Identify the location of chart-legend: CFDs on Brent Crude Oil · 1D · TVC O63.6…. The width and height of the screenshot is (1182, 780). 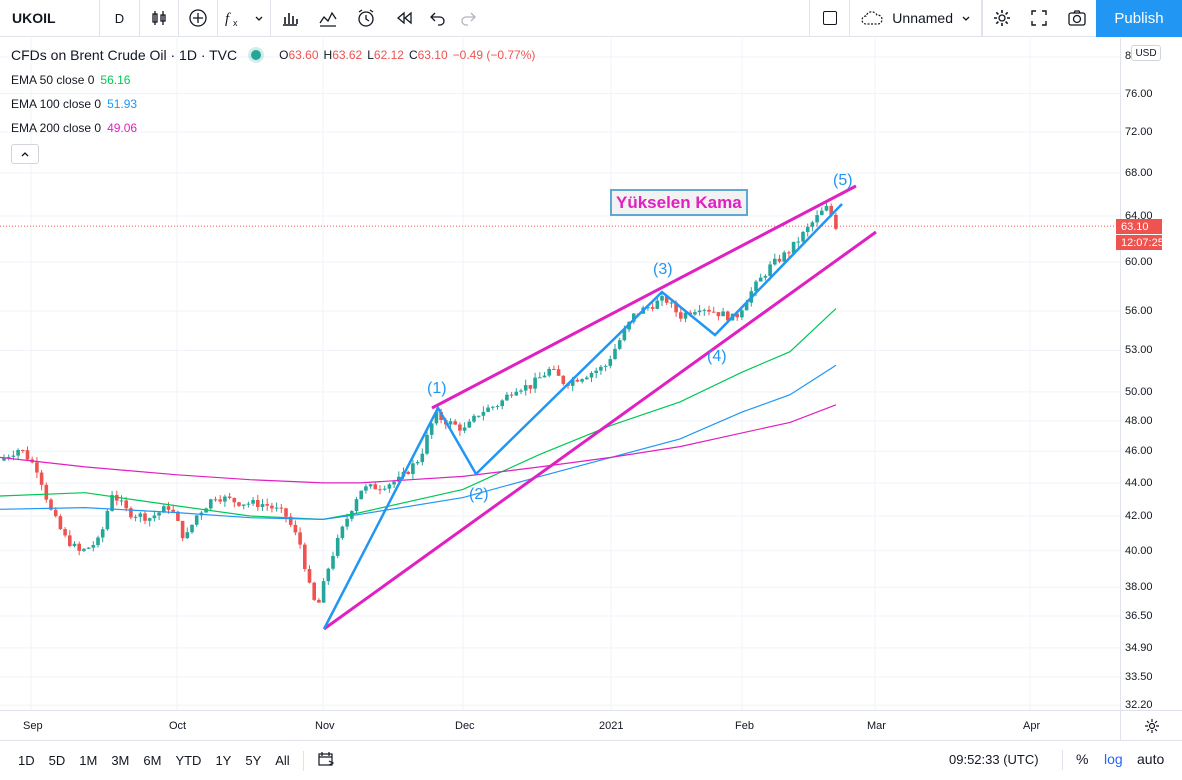
(273, 105).